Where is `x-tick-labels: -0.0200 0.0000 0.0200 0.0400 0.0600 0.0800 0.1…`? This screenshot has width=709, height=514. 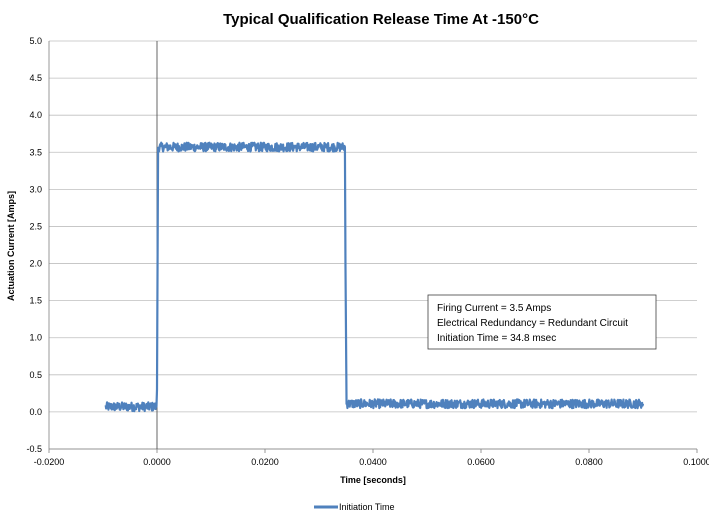
x-tick-labels: -0.0200 0.0000 0.0200 0.0400 0.0600 0.0800 0.1… is located at coordinates (371, 462).